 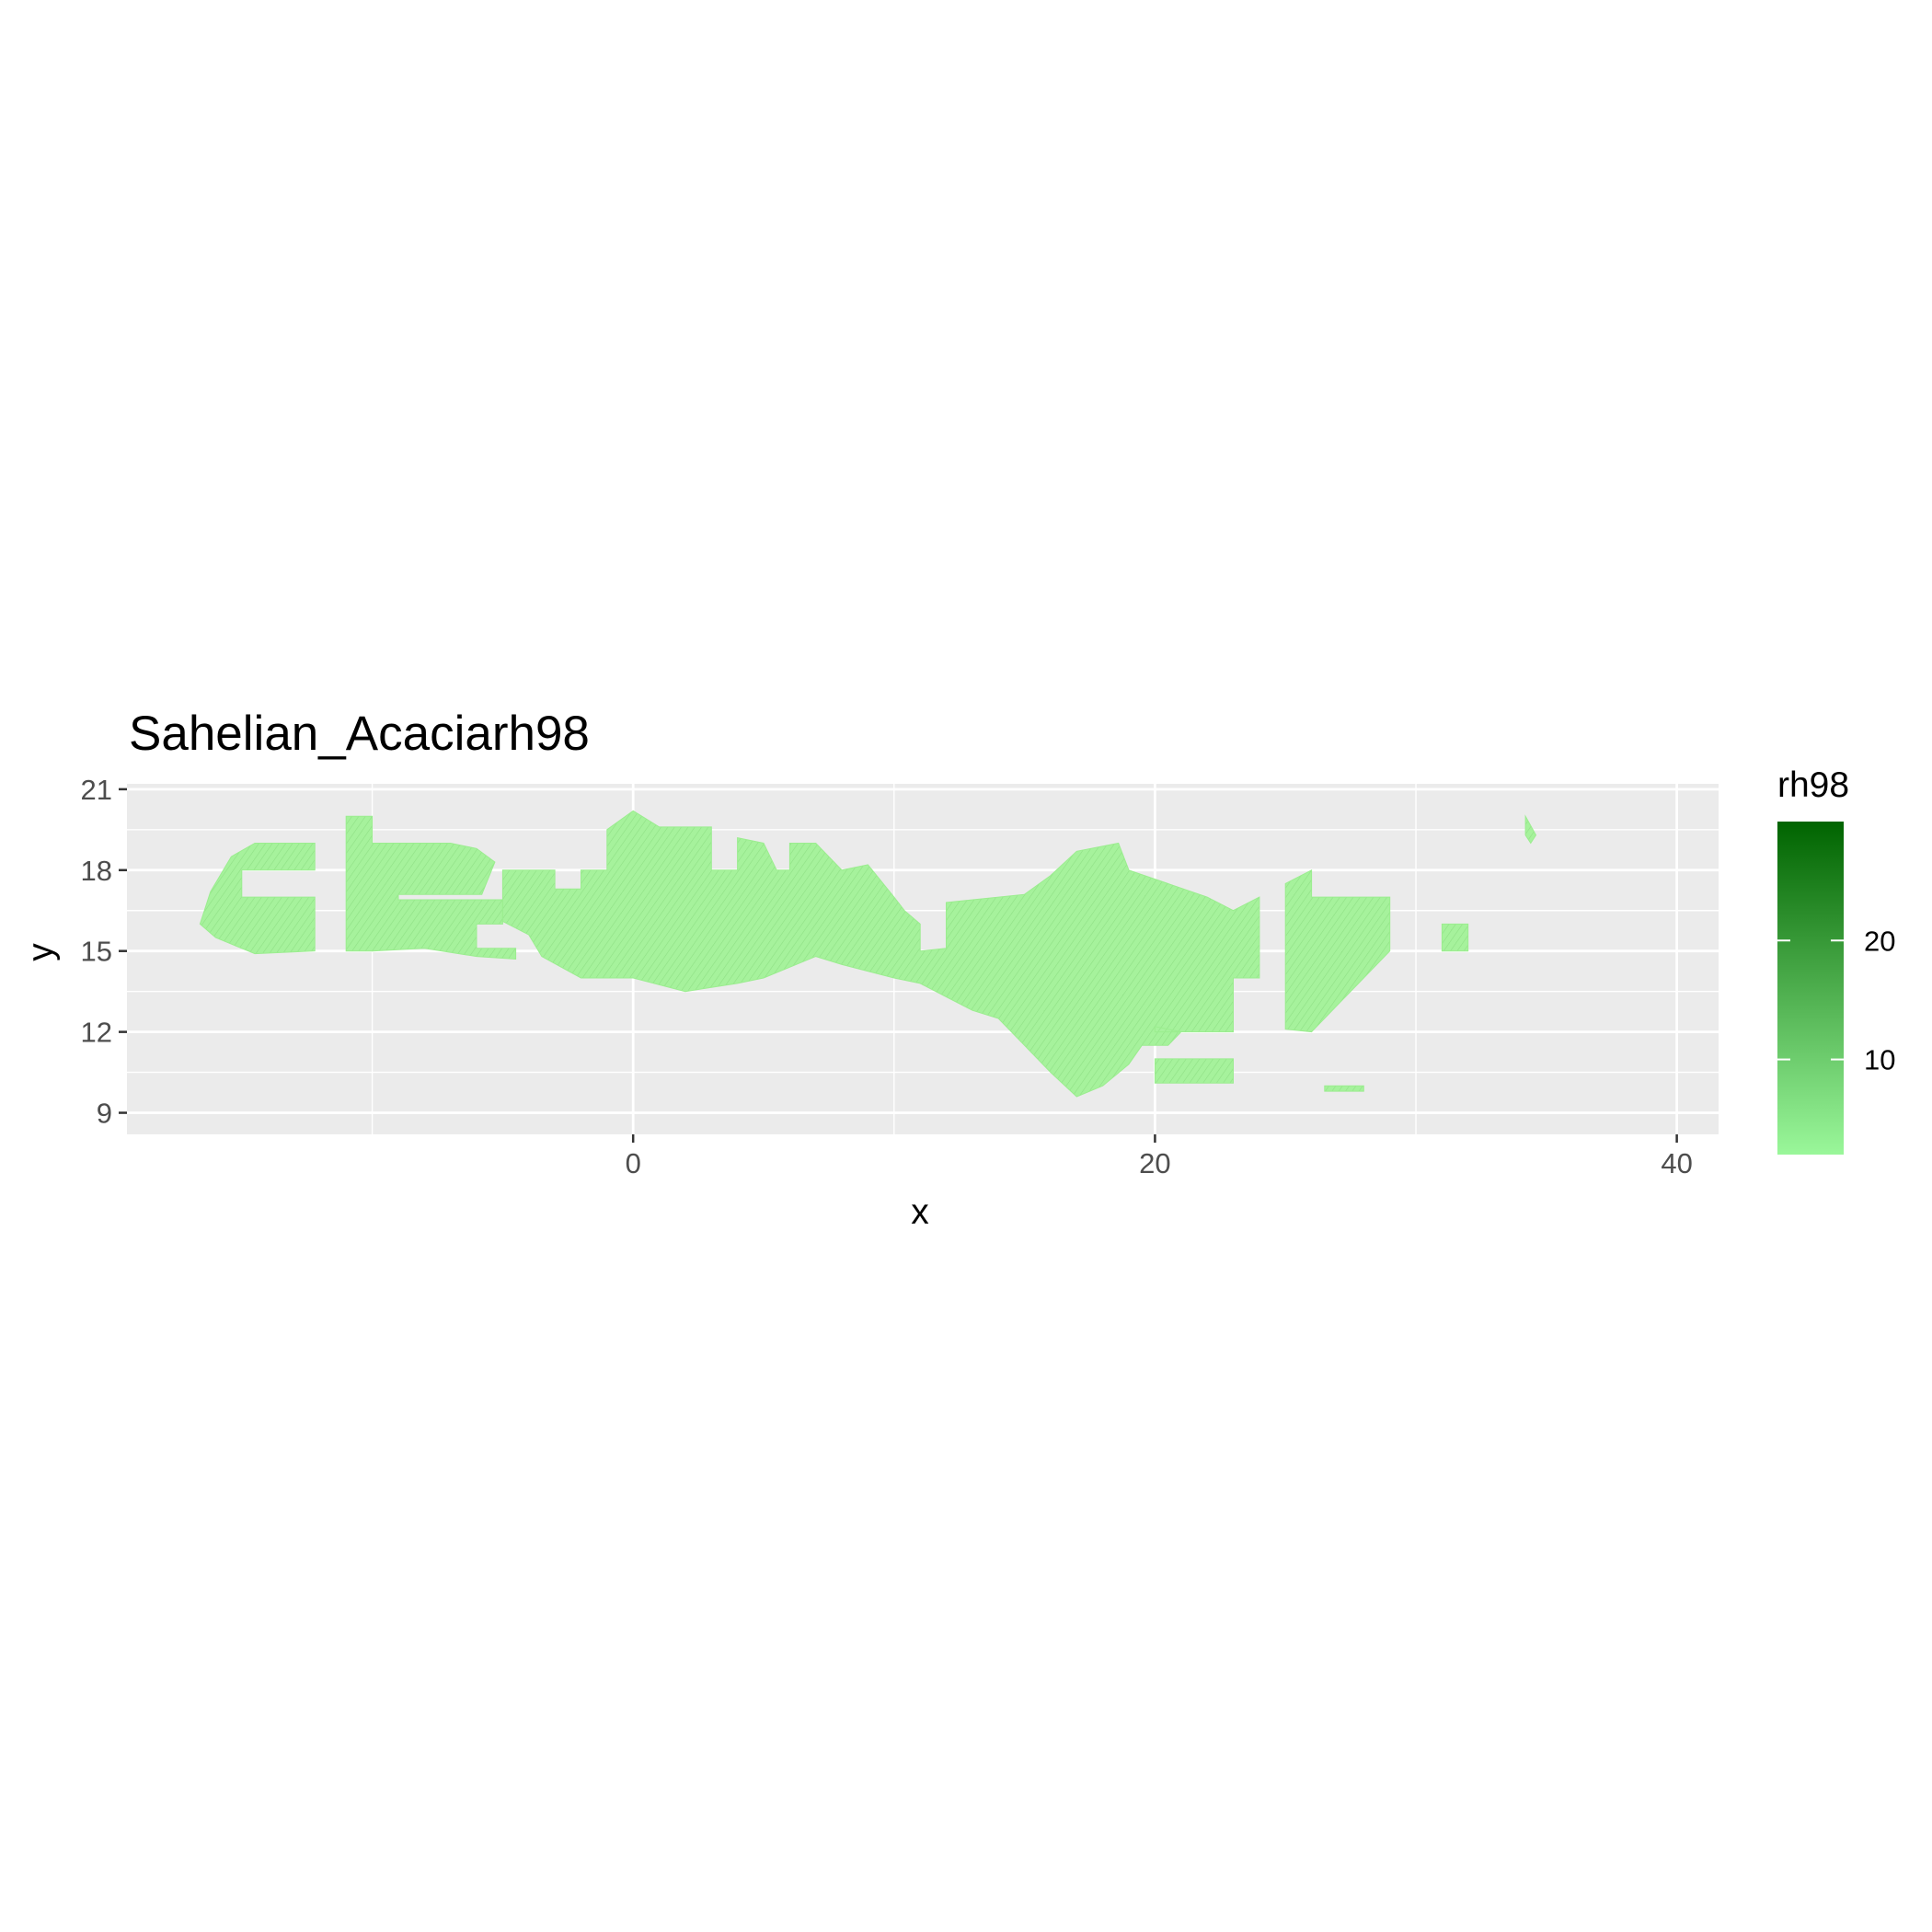 I want to click on raster-region-niger-bend, so click(x=880, y=954).